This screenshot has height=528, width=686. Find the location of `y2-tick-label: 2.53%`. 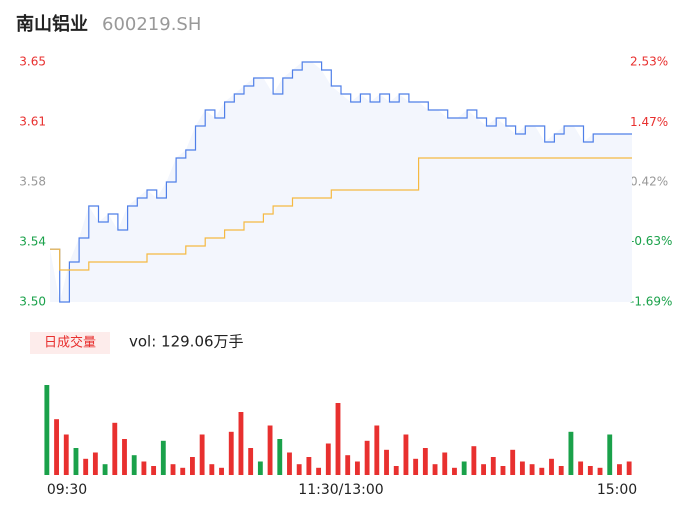

y2-tick-label: 2.53% is located at coordinates (649, 62).